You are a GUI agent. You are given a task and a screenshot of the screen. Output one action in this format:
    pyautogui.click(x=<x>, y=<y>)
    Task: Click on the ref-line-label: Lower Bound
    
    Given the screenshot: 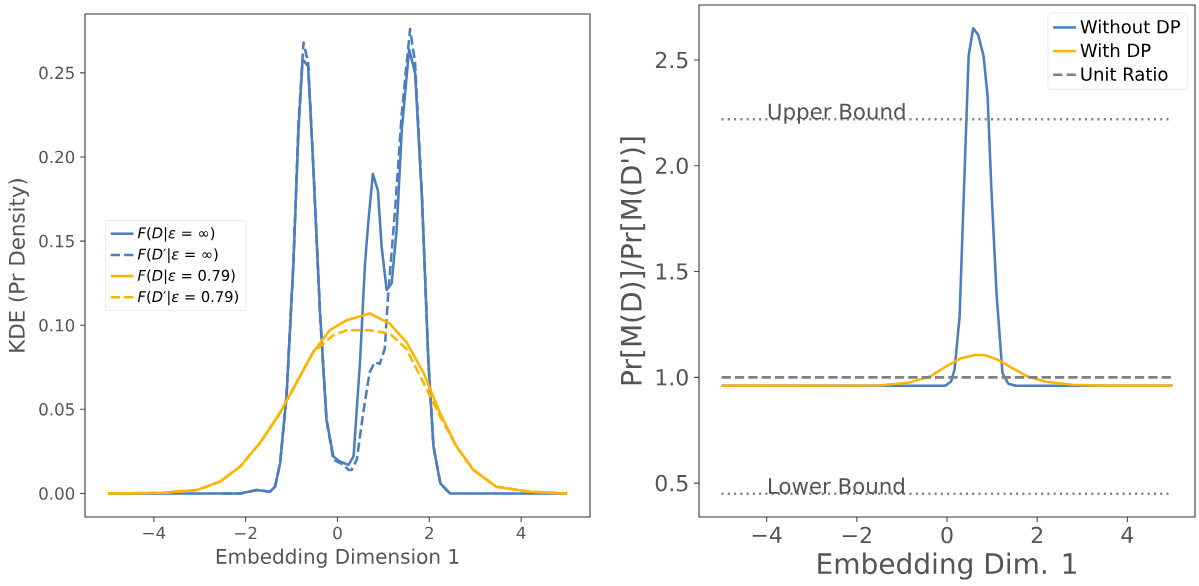 What is the action you would take?
    pyautogui.click(x=836, y=486)
    